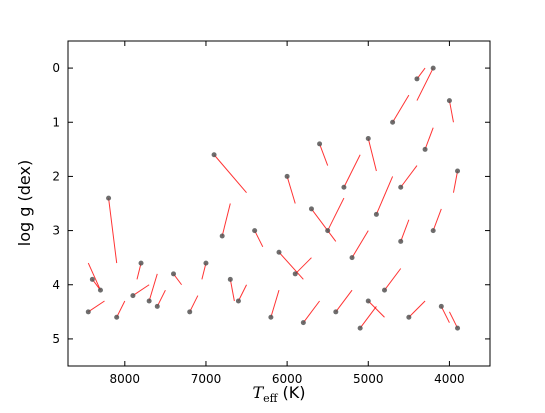  Describe the element at coordinates (56, 68) in the screenshot. I see `y-tick-label: 0` at that location.